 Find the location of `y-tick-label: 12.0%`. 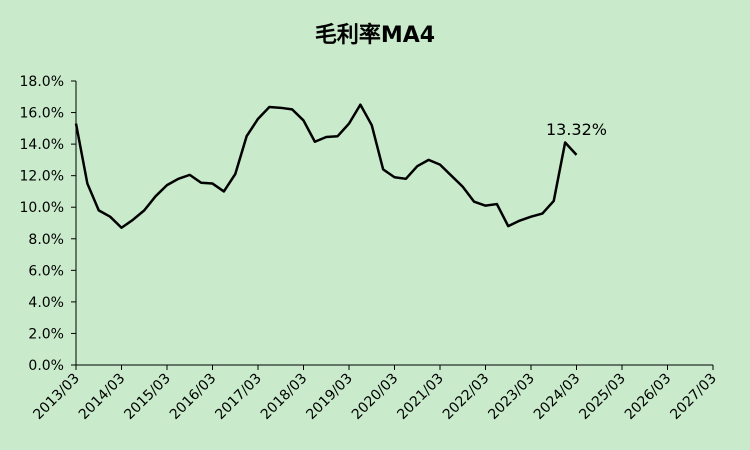

y-tick-label: 12.0% is located at coordinates (42, 177).